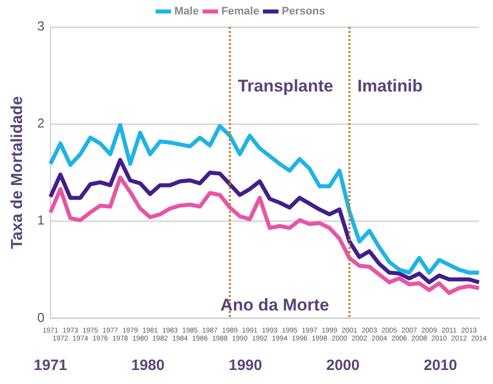 The width and height of the screenshot is (493, 384). What do you see at coordinates (441, 365) in the screenshot?
I see `text: 2010` at bounding box center [441, 365].